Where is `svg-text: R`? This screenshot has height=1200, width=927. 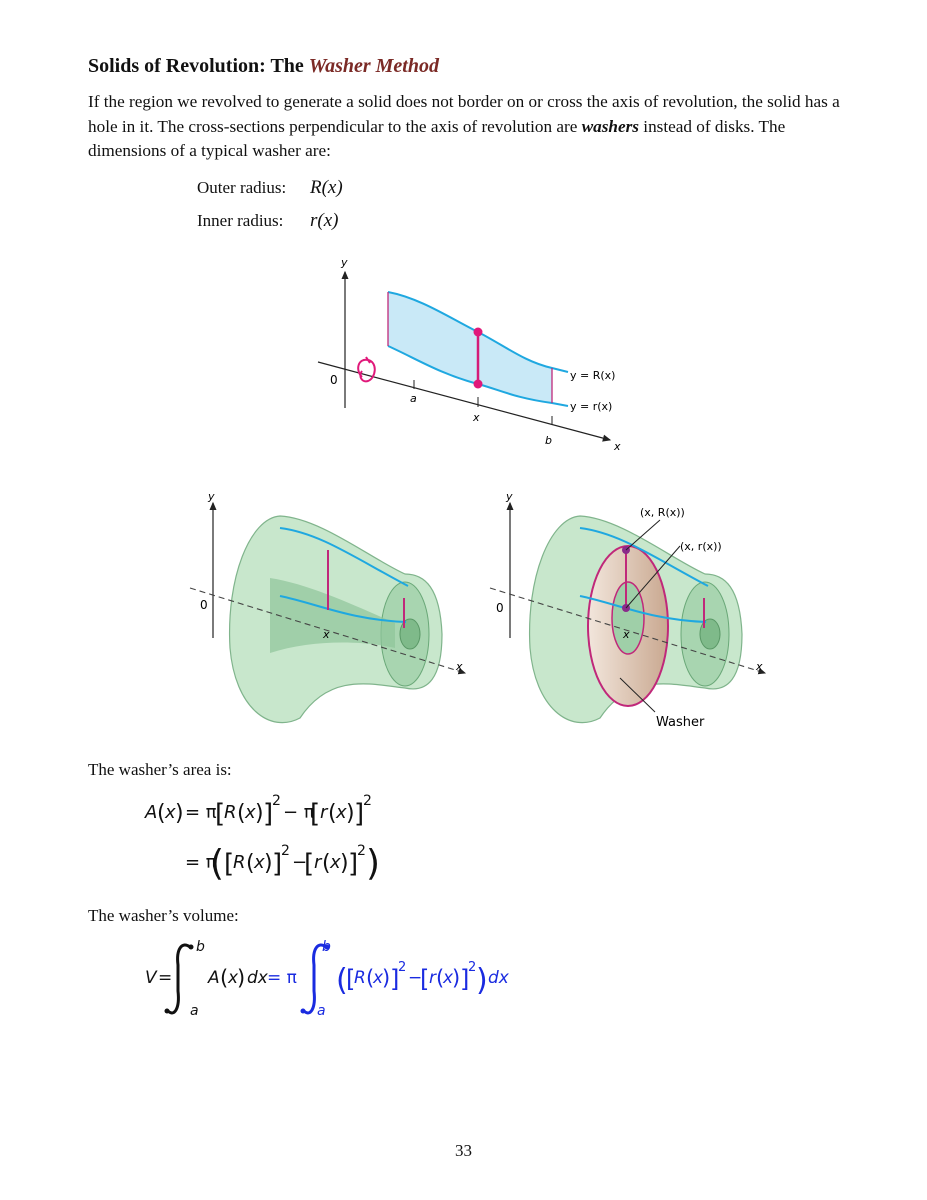 svg-text: R is located at coordinates (230, 812).